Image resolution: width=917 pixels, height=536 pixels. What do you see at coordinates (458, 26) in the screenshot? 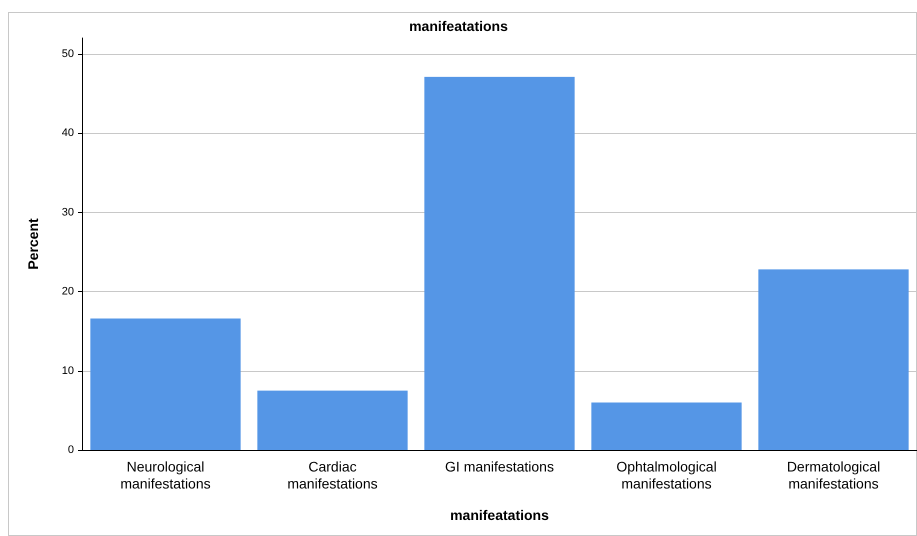
I see `chart-title: manifeatations` at bounding box center [458, 26].